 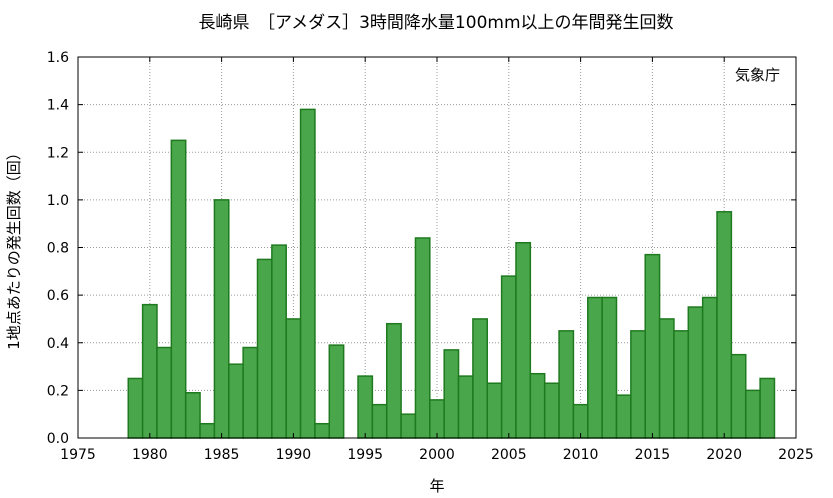 I want to click on y-tick-label: 1.0, so click(x=58, y=201).